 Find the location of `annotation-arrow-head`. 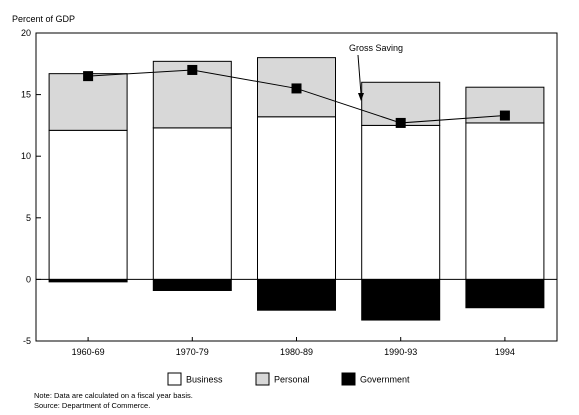

annotation-arrow-head is located at coordinates (361, 97).